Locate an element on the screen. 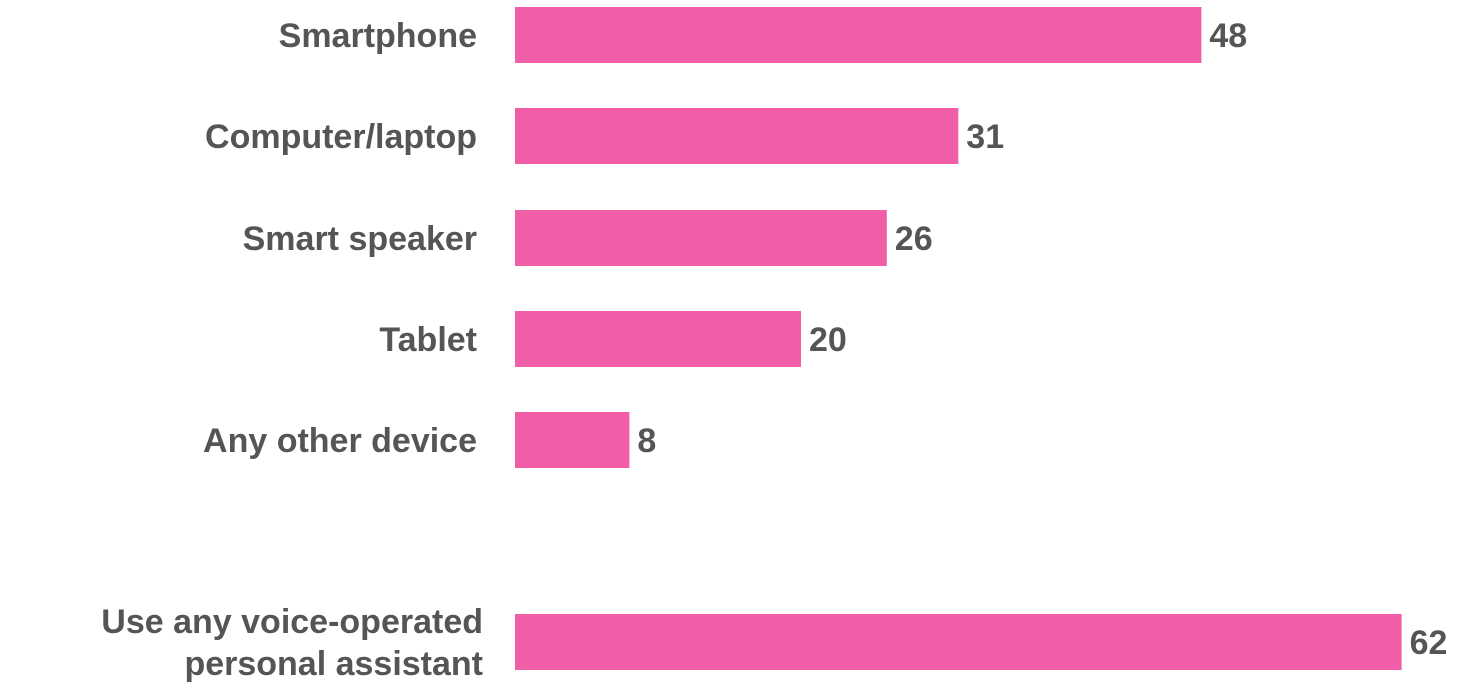  value-label-any-other-device: 8 is located at coordinates (646, 441).